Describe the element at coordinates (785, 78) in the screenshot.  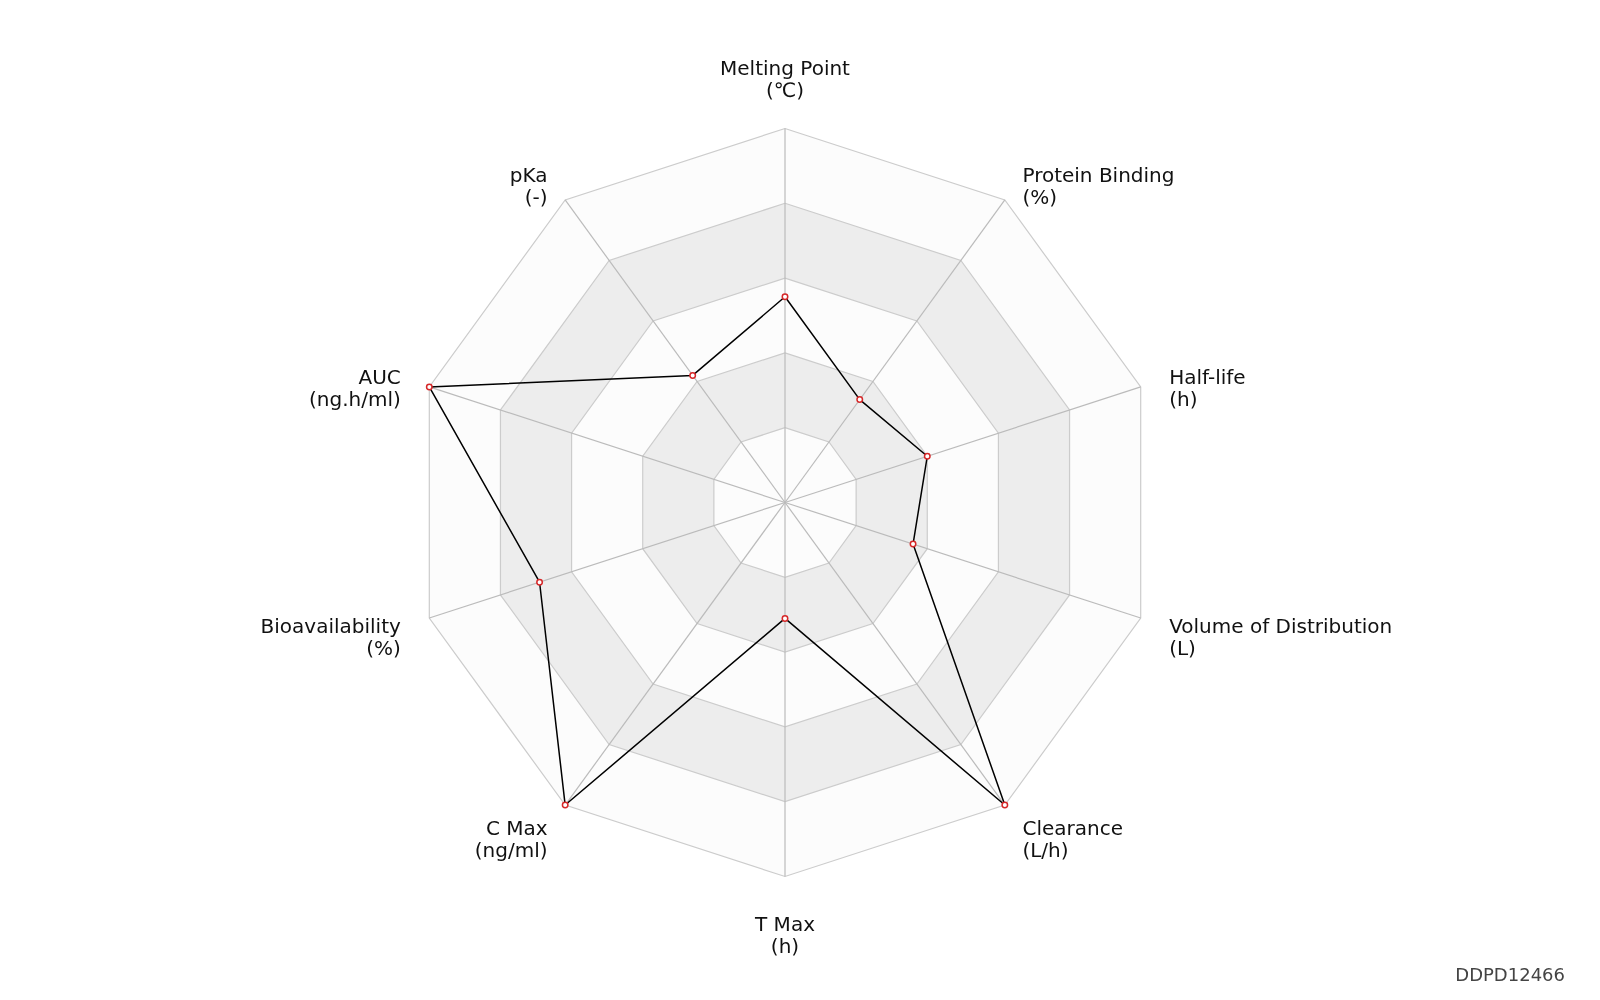
I see `spoke-label: Melting Point (℃)` at that location.